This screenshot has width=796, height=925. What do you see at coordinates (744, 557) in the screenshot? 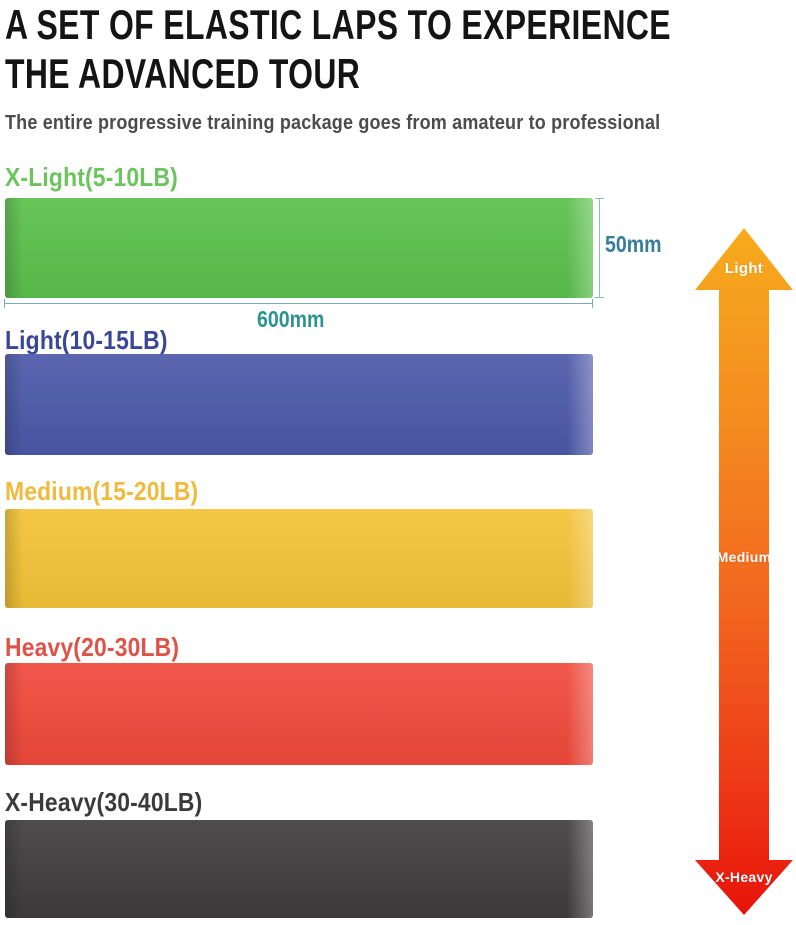
I see `arrow-label-medium: Medium` at bounding box center [744, 557].